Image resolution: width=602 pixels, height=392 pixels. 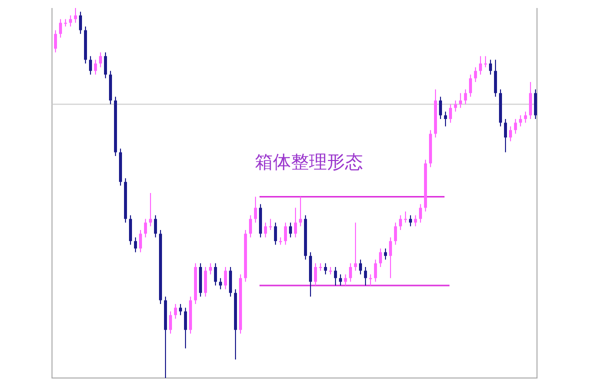 I want to click on text: 箱体整理形态, so click(x=309, y=163).